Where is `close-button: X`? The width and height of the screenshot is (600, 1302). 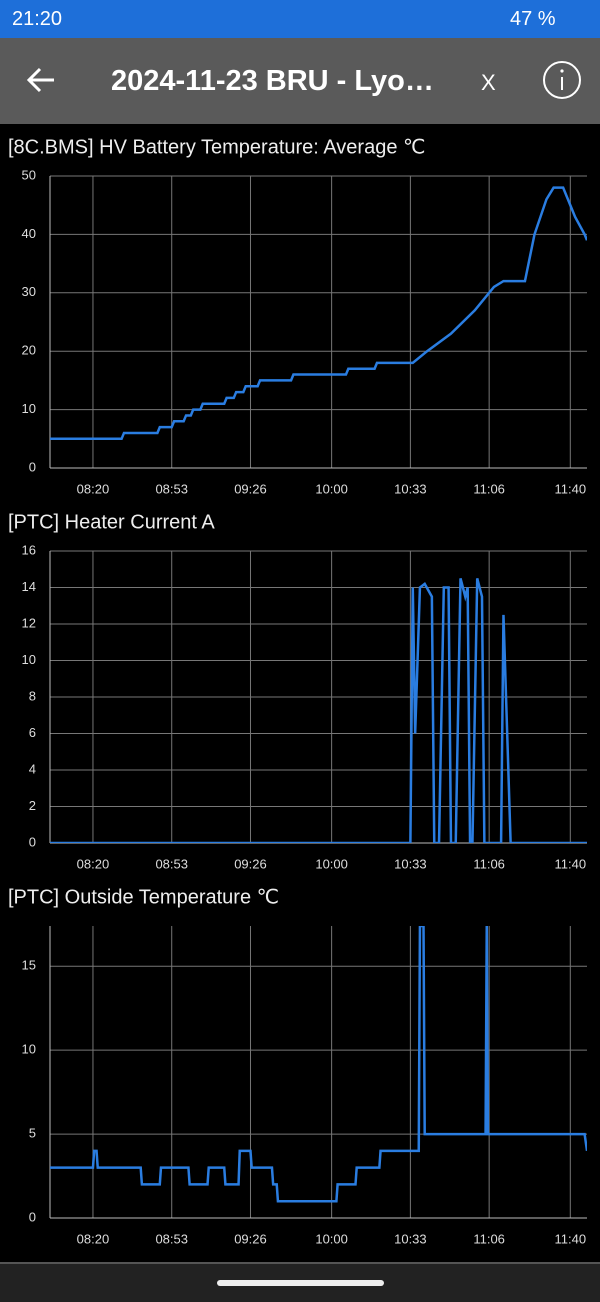 close-button: X is located at coordinates (488, 82).